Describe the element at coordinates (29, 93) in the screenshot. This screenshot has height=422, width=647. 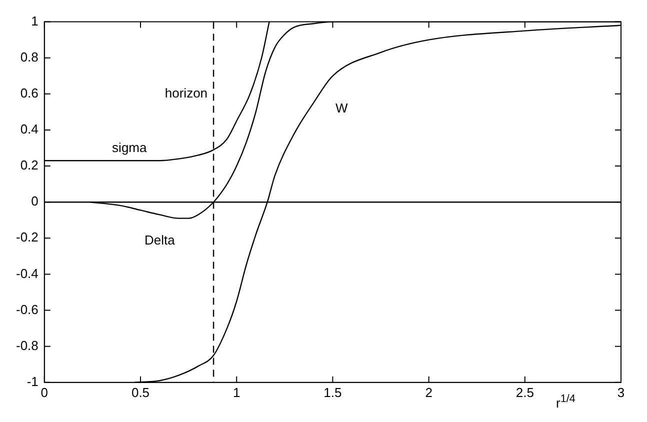
I see `y-tick-label: 0.6` at that location.